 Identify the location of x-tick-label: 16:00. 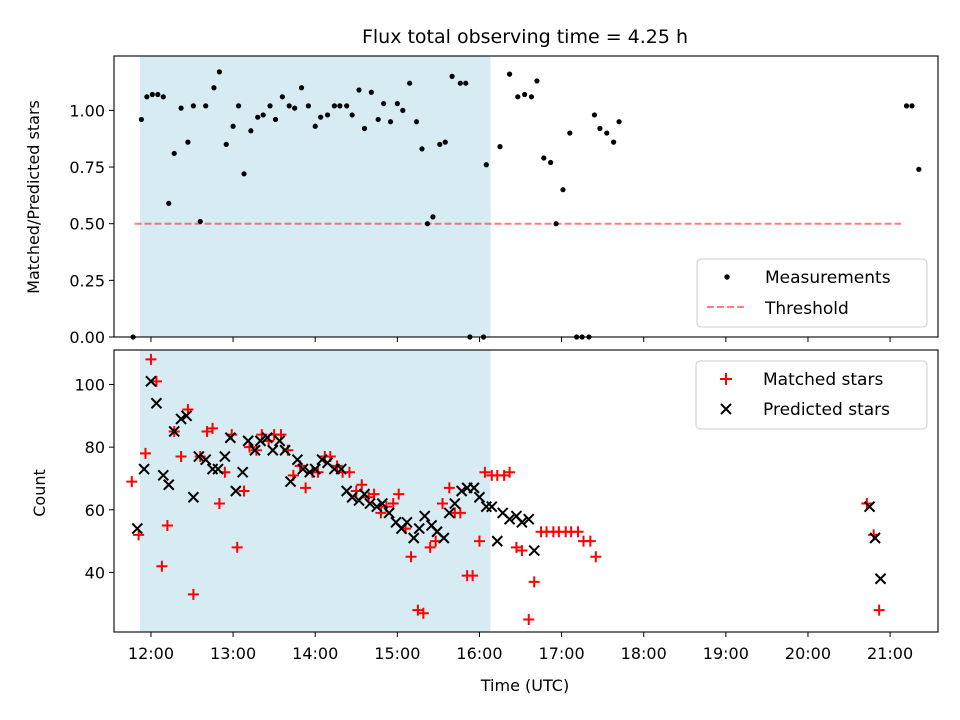
(479, 653).